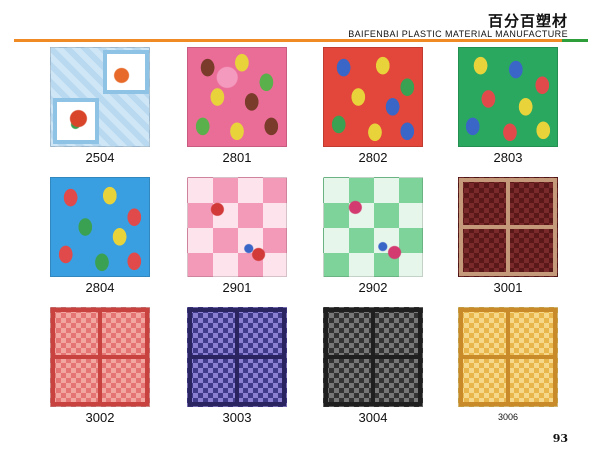  What do you see at coordinates (100, 157) in the screenshot?
I see `pattern-code: 2504` at bounding box center [100, 157].